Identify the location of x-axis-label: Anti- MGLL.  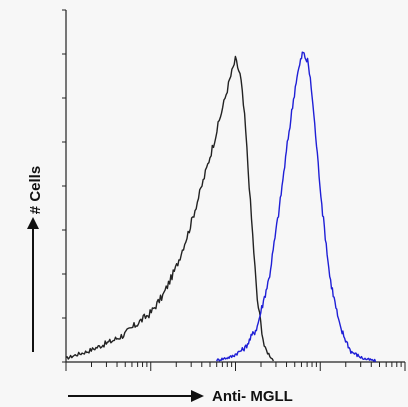
(252, 396).